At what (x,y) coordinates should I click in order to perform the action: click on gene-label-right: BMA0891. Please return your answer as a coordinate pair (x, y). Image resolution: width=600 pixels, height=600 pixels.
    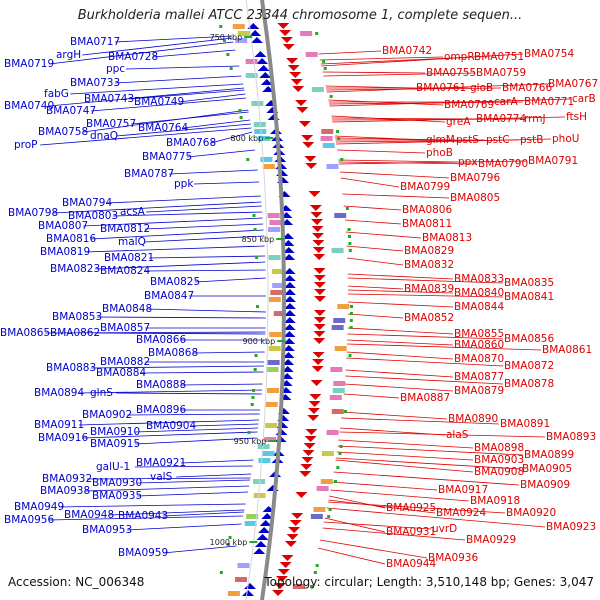
    Looking at the image, I should click on (525, 424).